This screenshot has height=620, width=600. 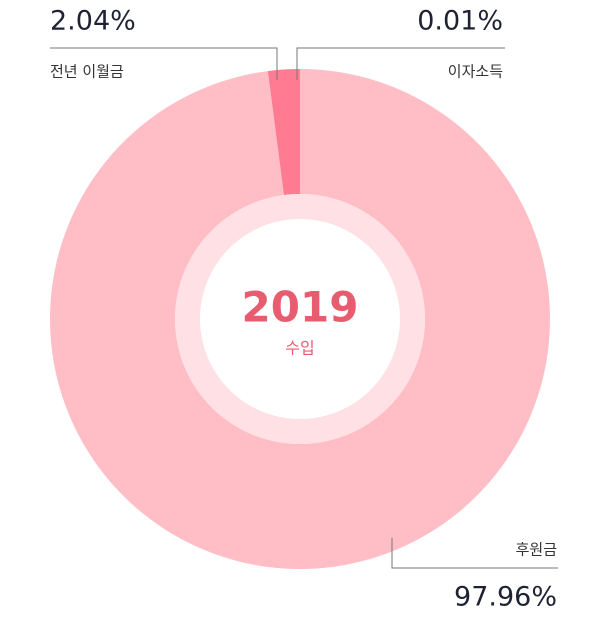 I want to click on center-hole, so click(x=300, y=319).